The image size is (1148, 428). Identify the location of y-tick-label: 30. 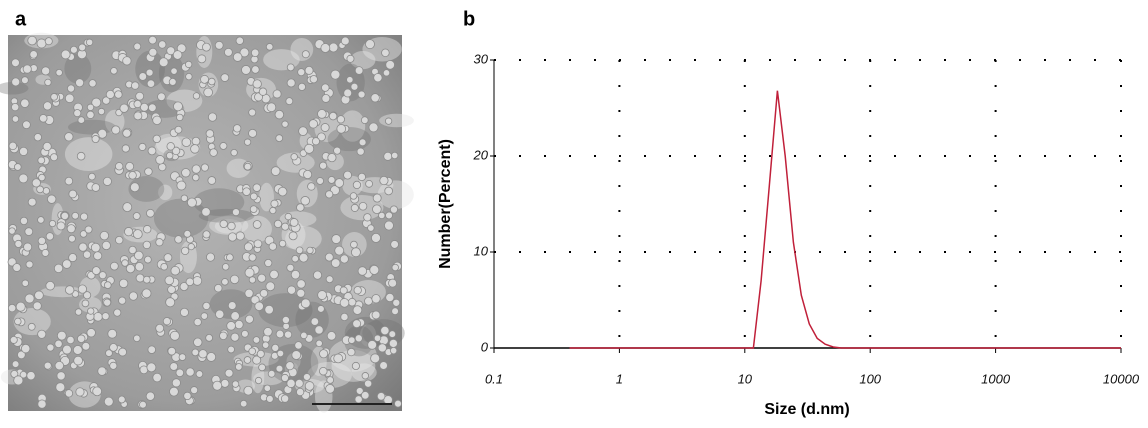
(481, 58).